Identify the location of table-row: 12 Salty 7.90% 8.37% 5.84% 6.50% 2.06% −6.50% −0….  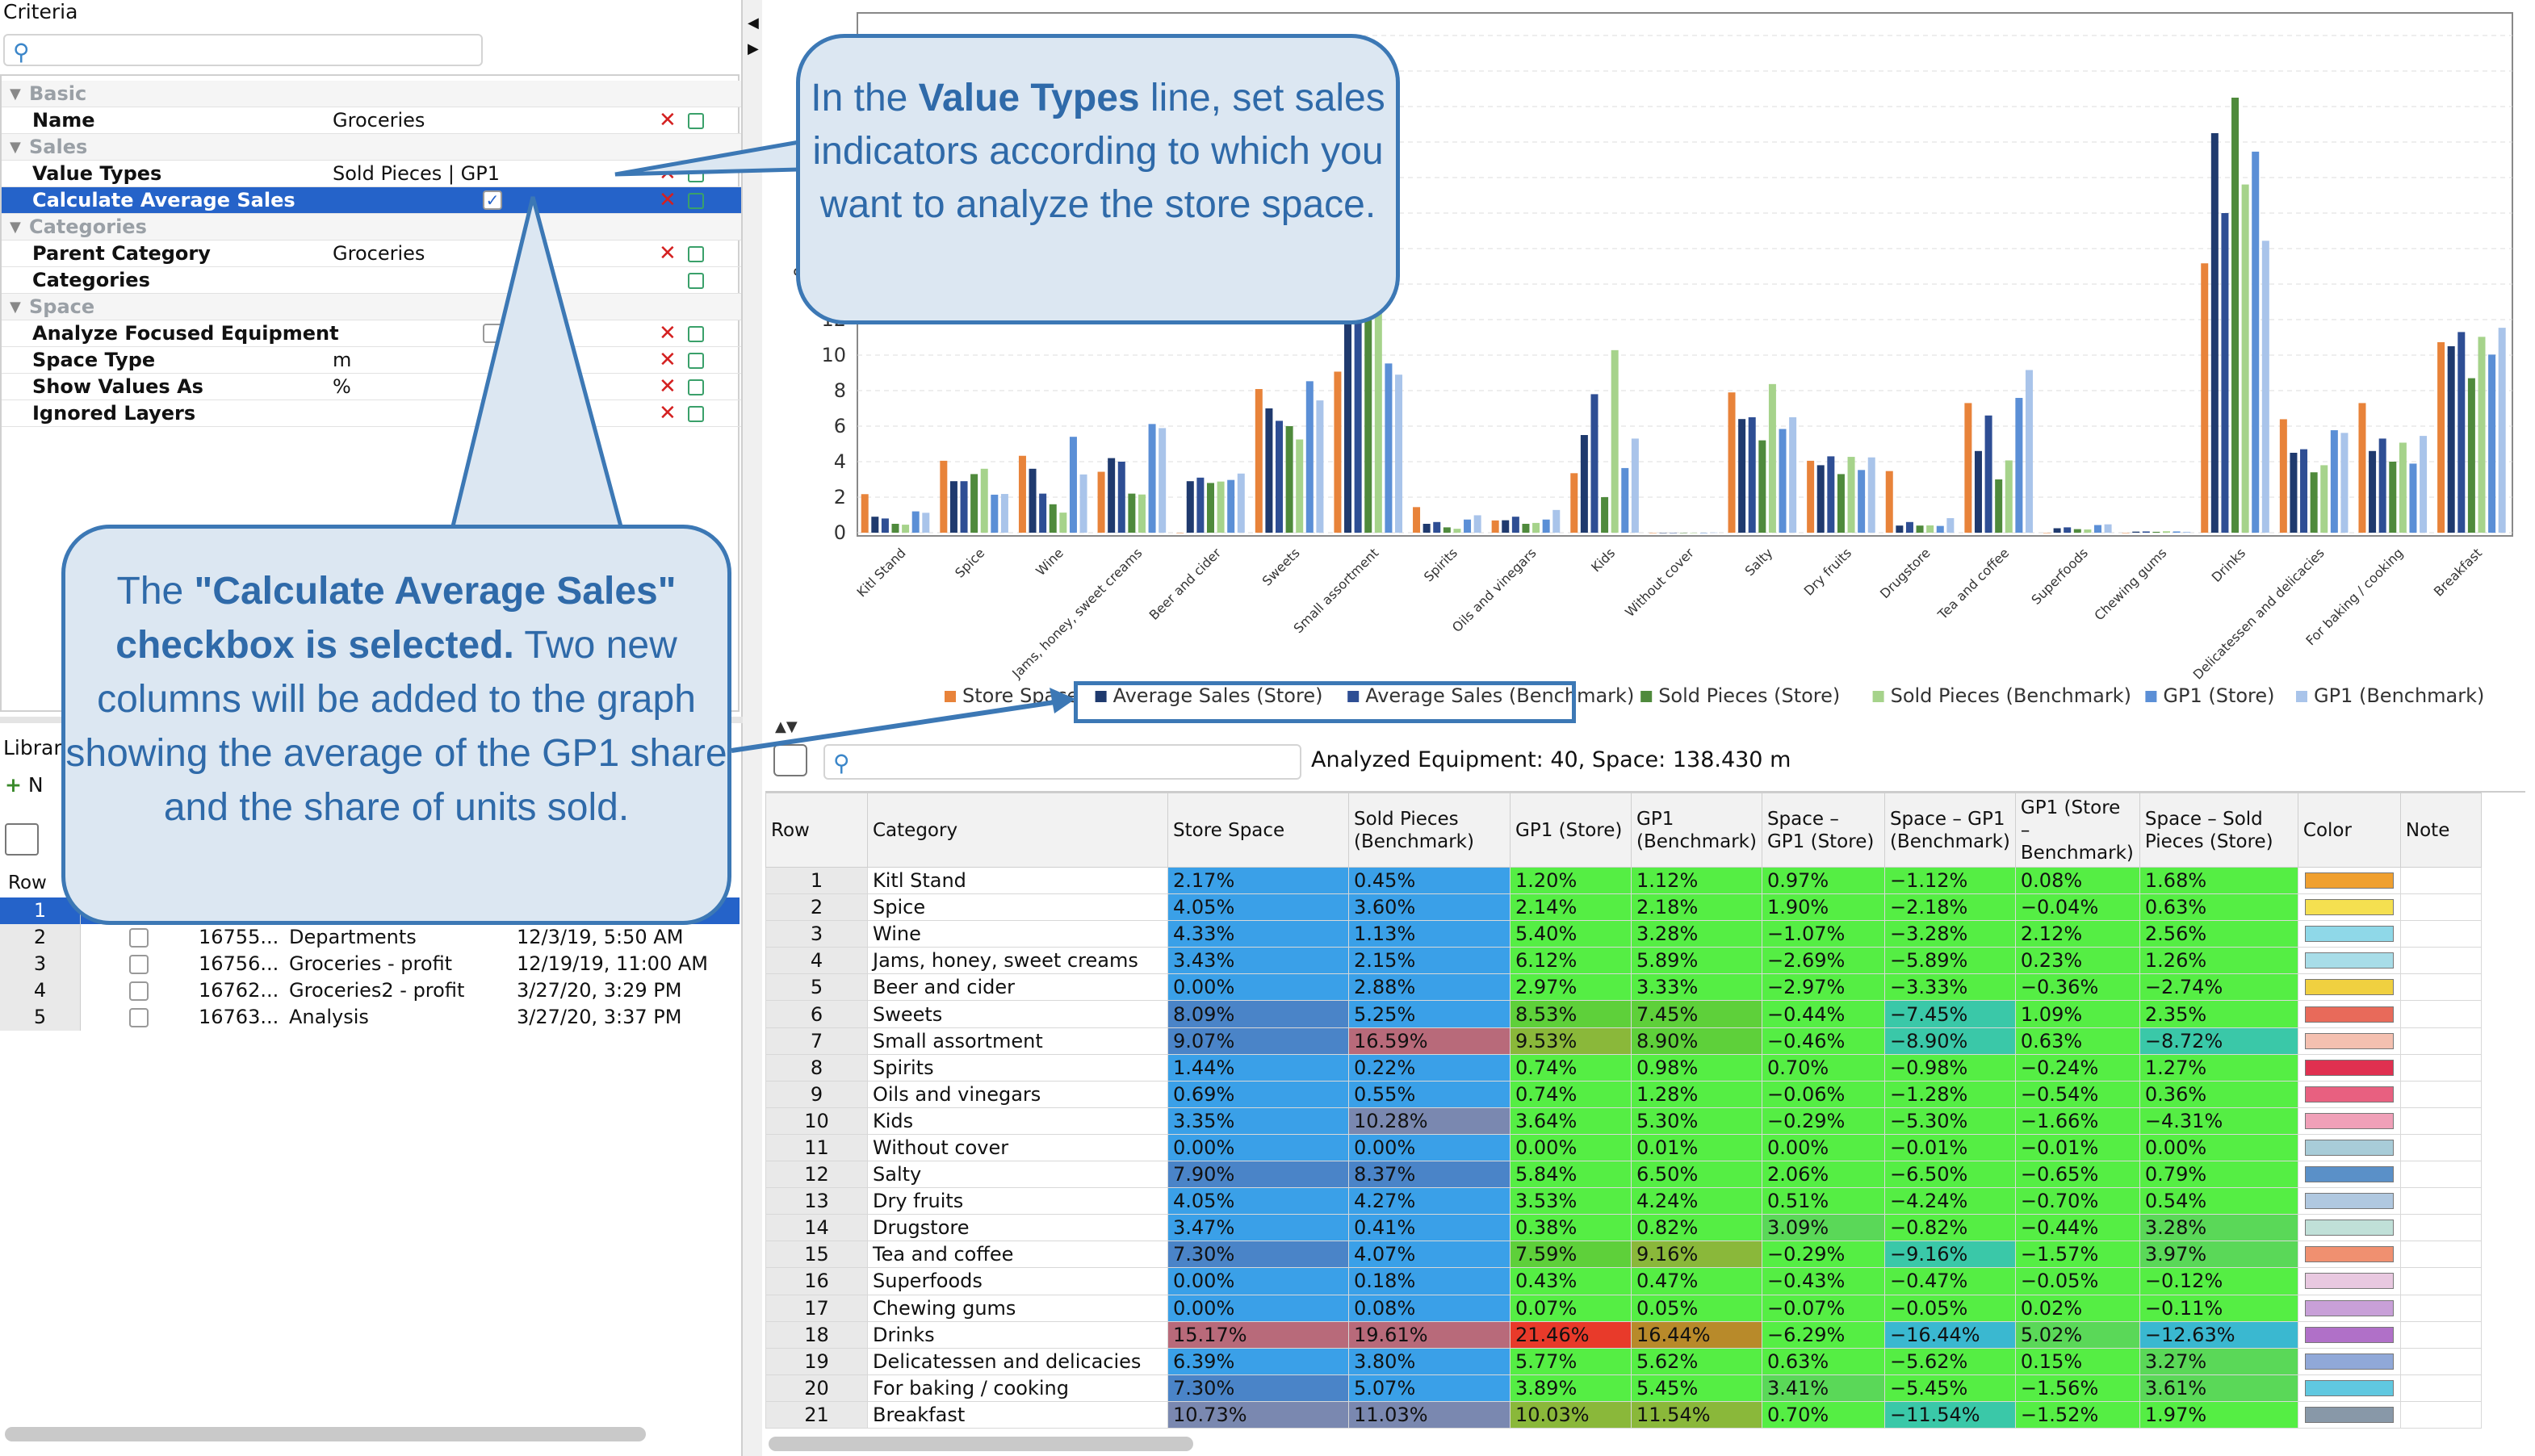
(1624, 1175).